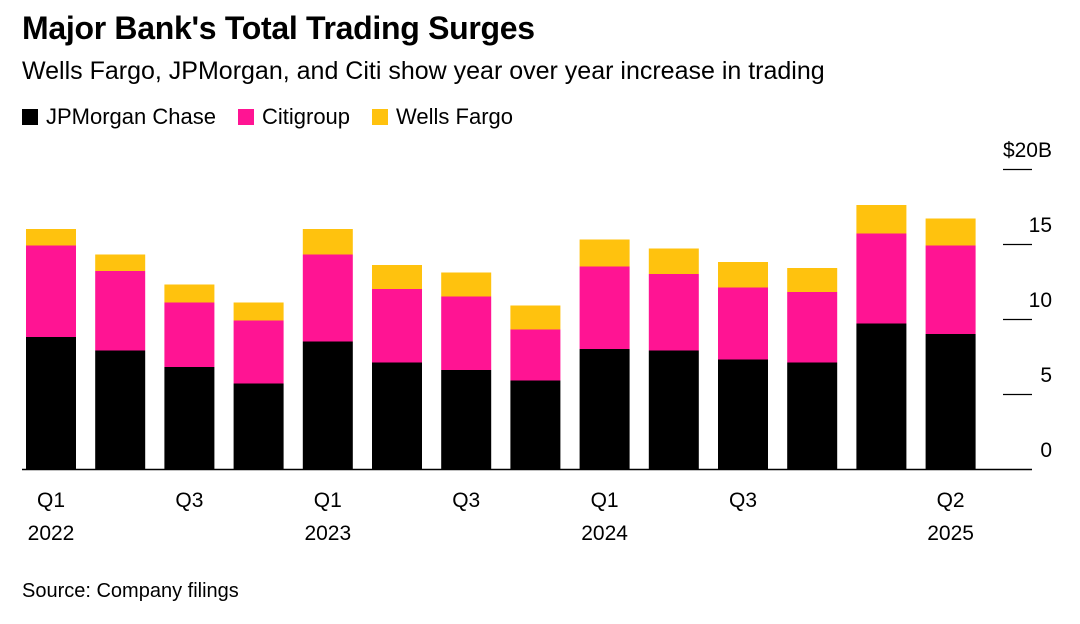 The width and height of the screenshot is (1080, 624). Describe the element at coordinates (327, 242) in the screenshot. I see `bar-segment-wells-fargo-q1-2023` at that location.